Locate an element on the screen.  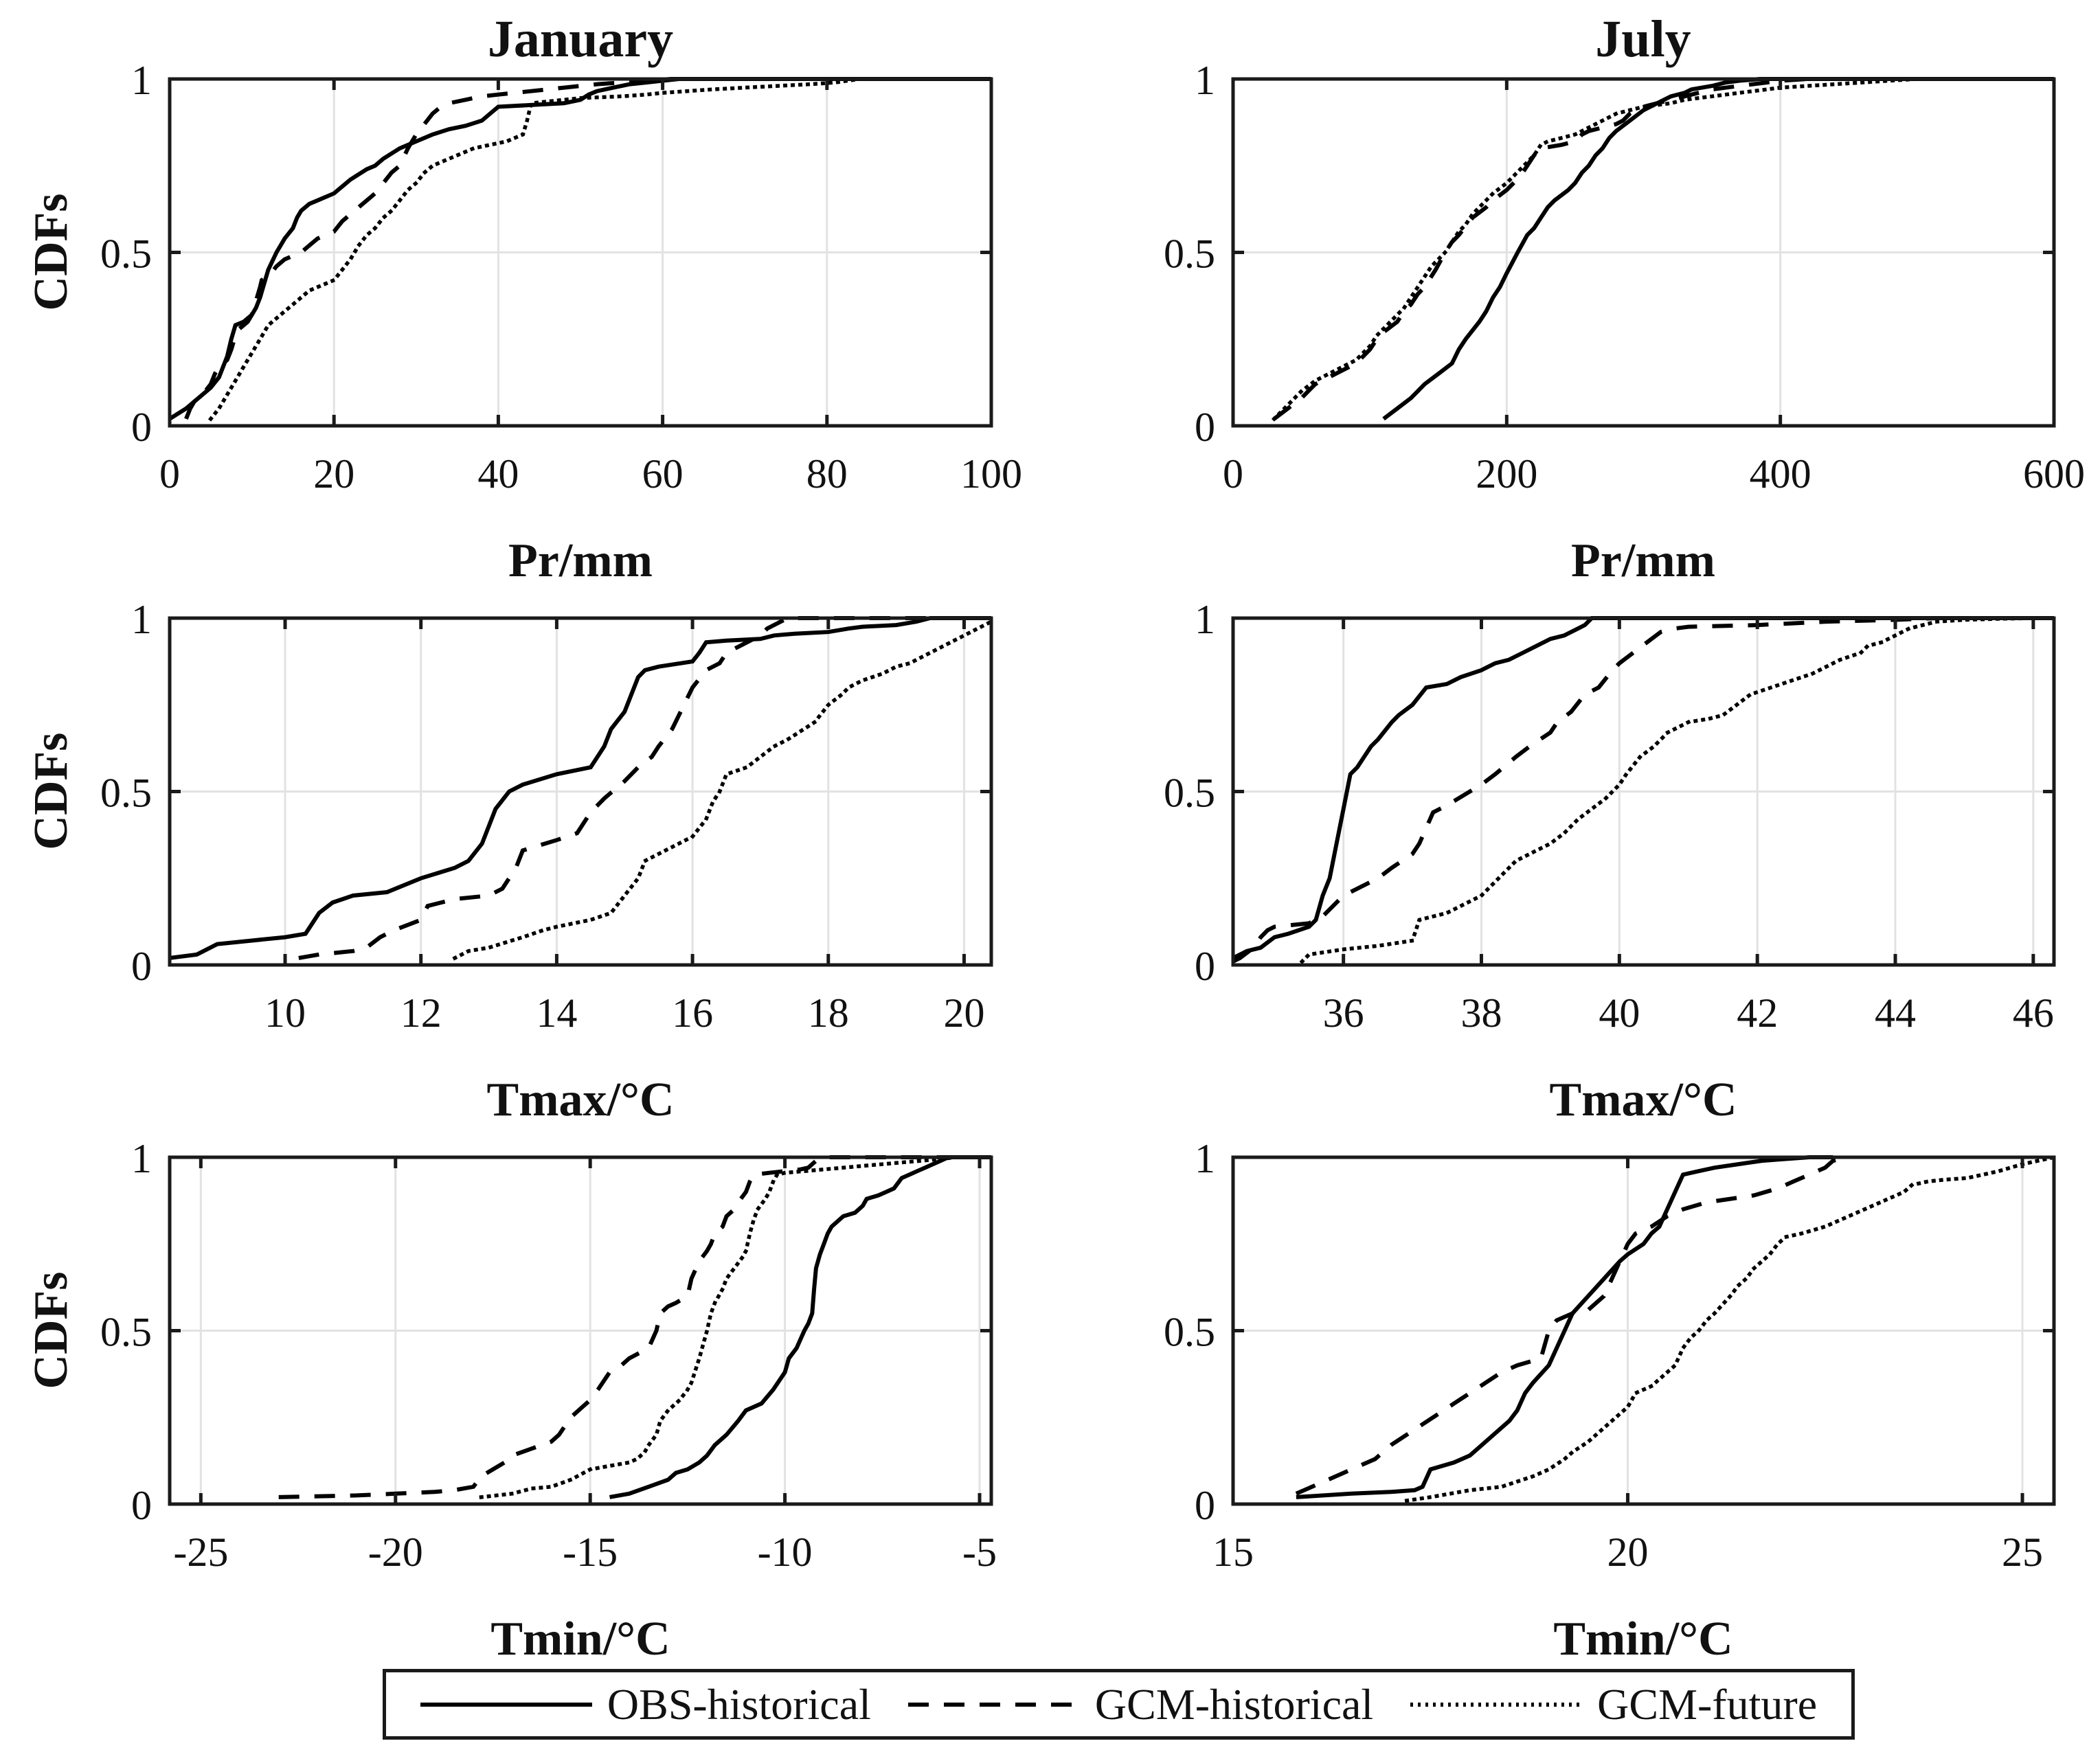
panel-january-tmin: -25 -20 -15 -10 -5 0 0.5 1 is located at coordinates (549, 1356).